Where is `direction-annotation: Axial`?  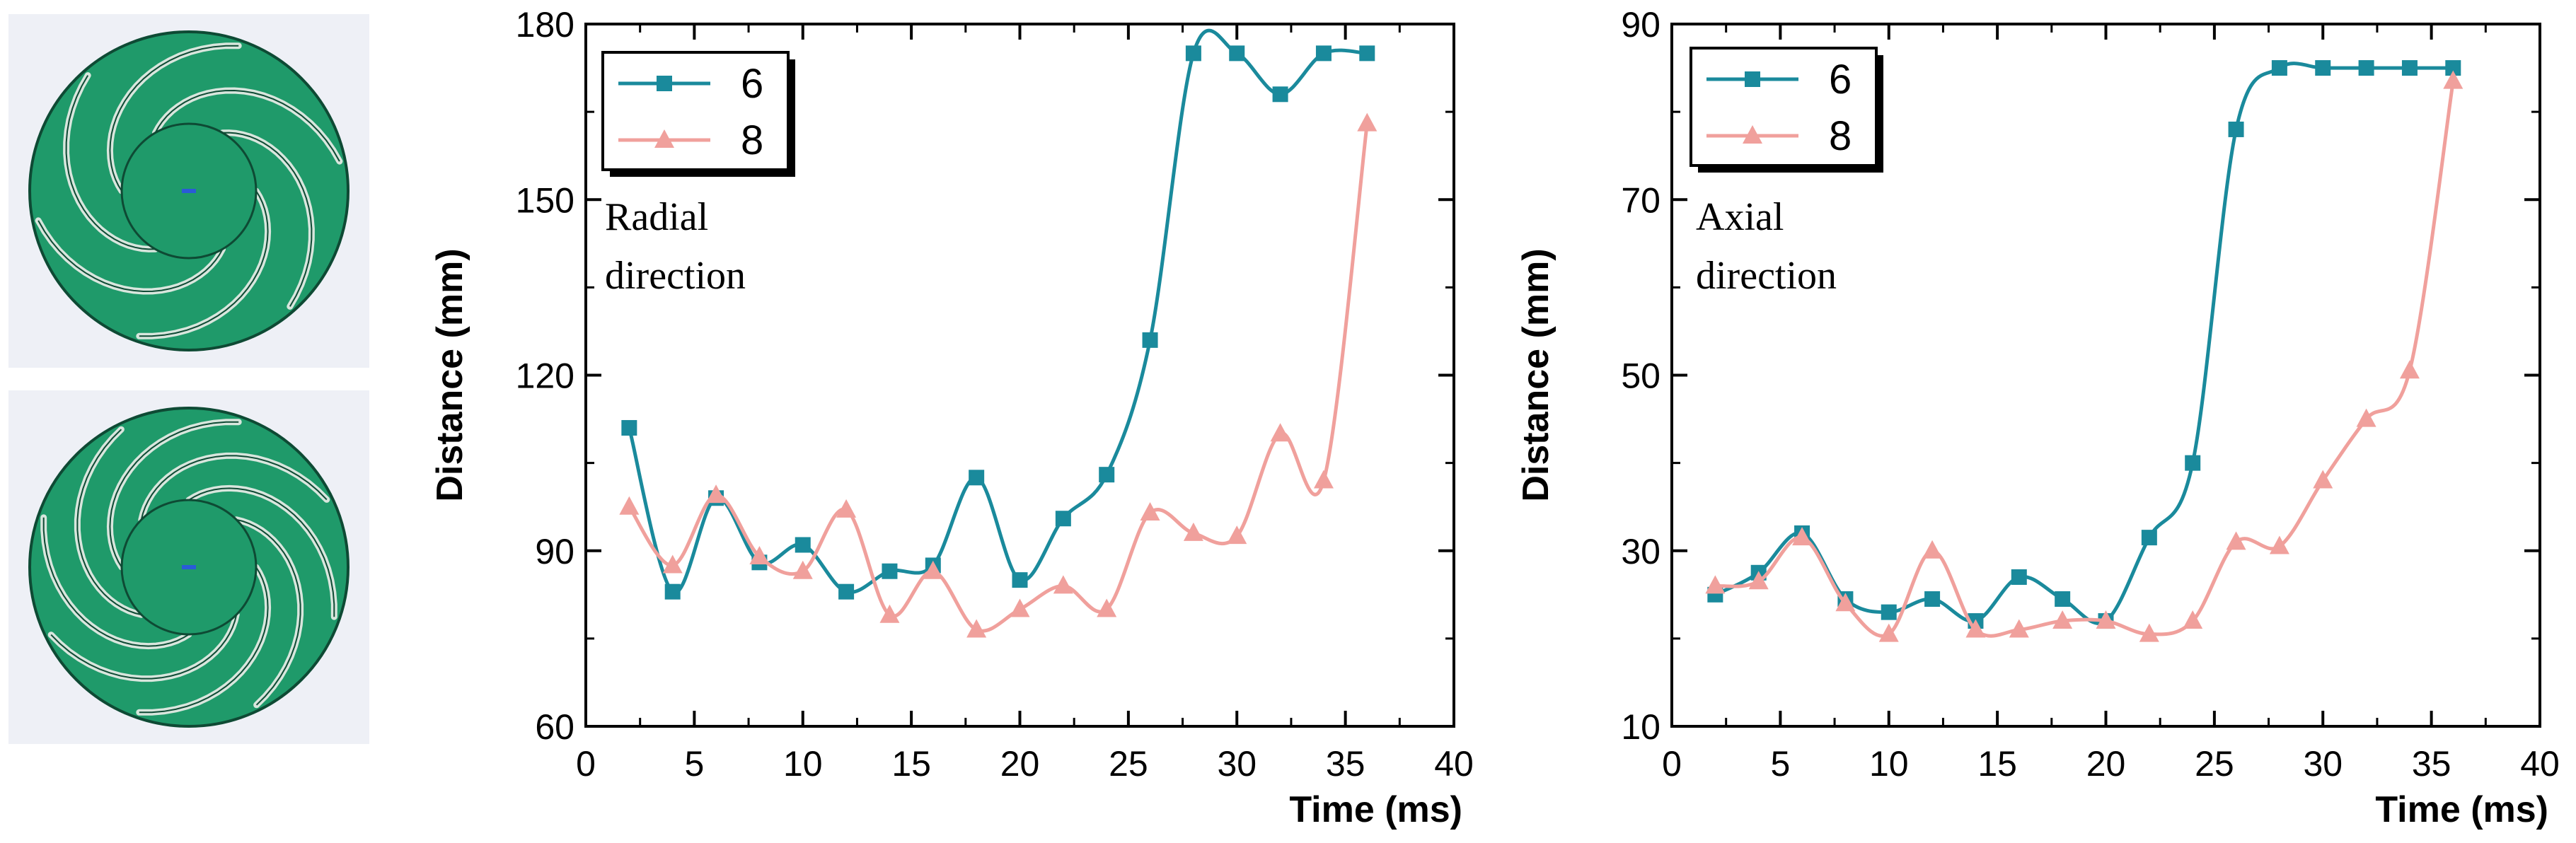 direction-annotation: Axial is located at coordinates (1740, 217).